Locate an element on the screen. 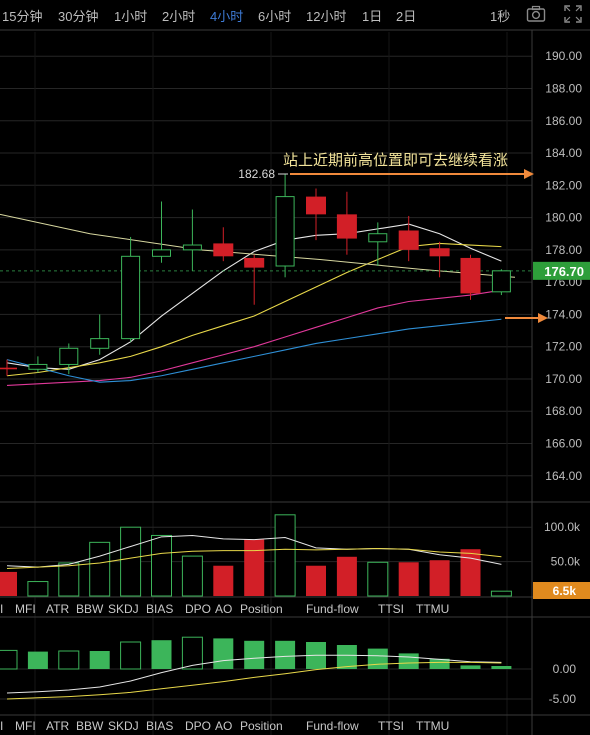 The width and height of the screenshot is (590, 735). tab-15min: 15分钟 is located at coordinates (22, 16).